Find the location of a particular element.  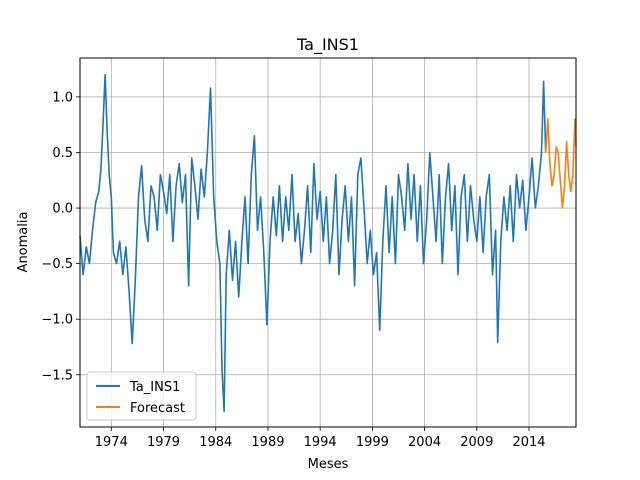

legend: Ta_INS1 Forecast is located at coordinates (141, 396).